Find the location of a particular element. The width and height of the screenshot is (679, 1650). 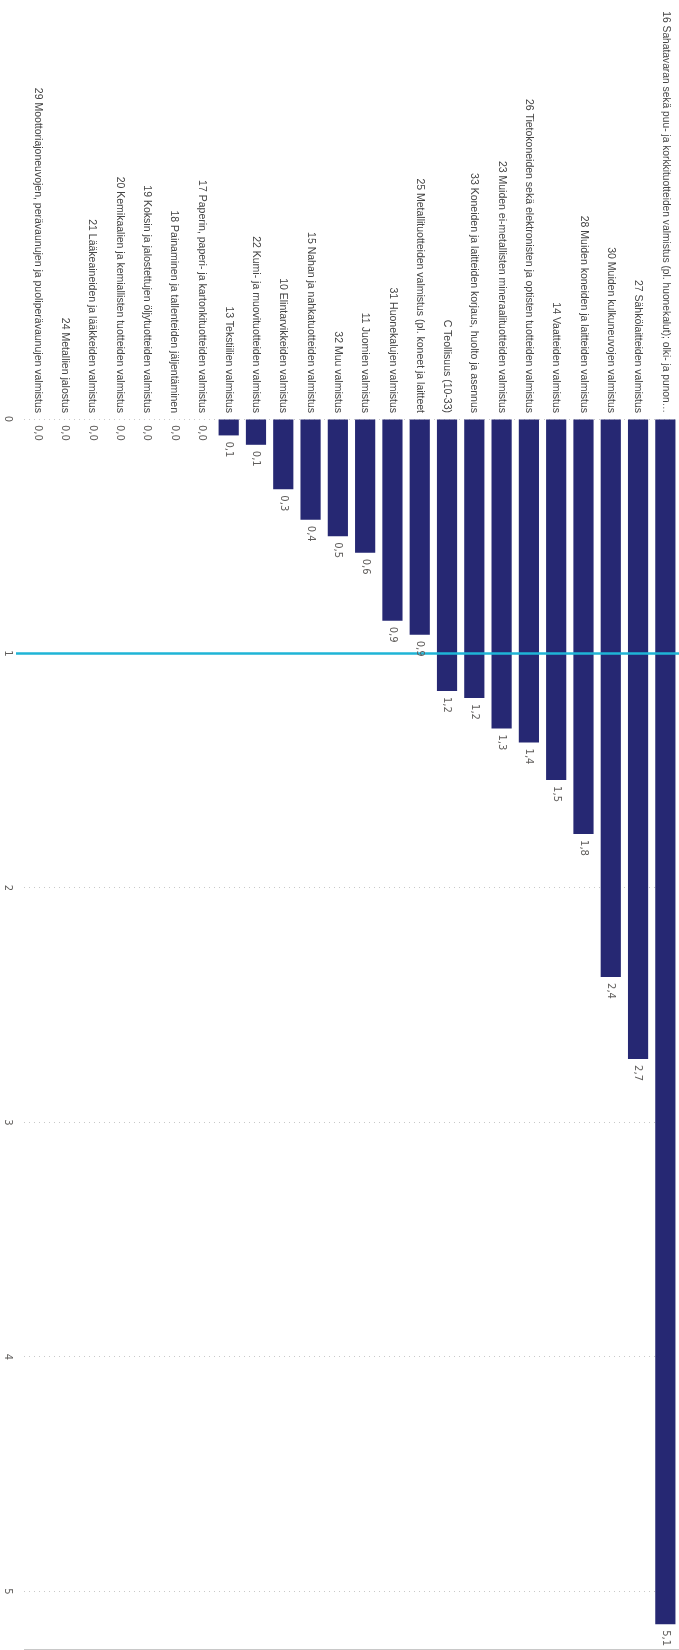

x-tick-label: 25 Metallituotteiden valmistus (pl. koneet ja laitteet is located at coordinates (420, 296).